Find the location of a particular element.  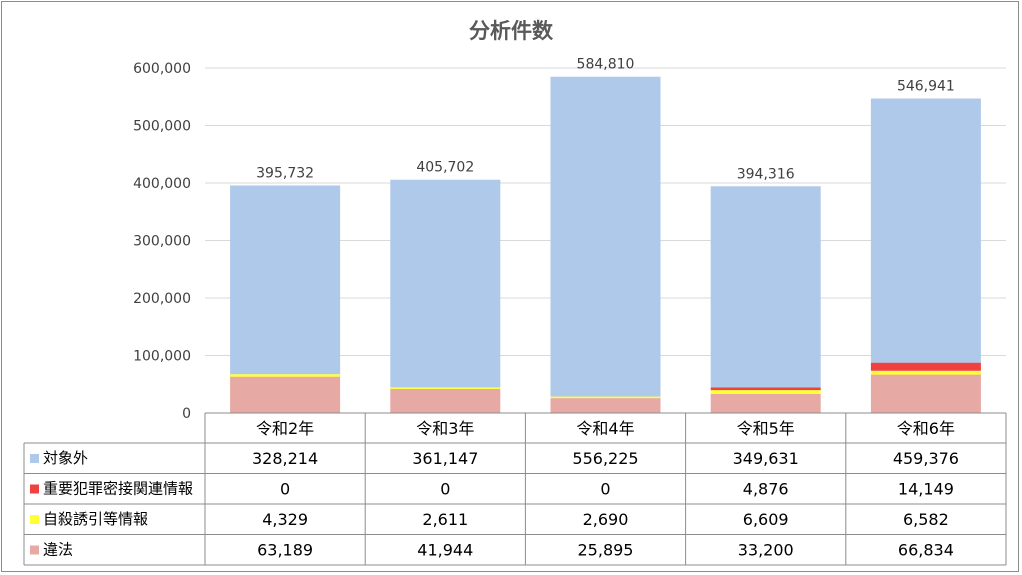

table-cell-value: 4,329 is located at coordinates (285, 519).